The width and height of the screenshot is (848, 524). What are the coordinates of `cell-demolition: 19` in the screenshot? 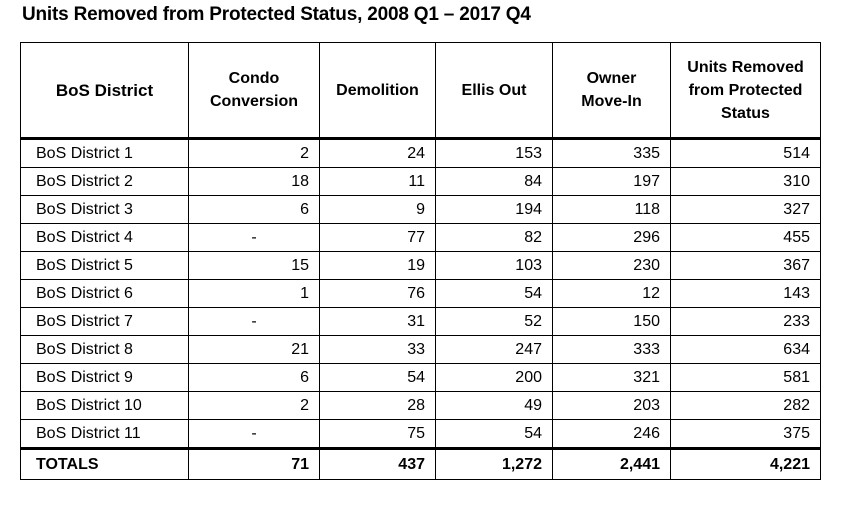 It's located at (377, 265).